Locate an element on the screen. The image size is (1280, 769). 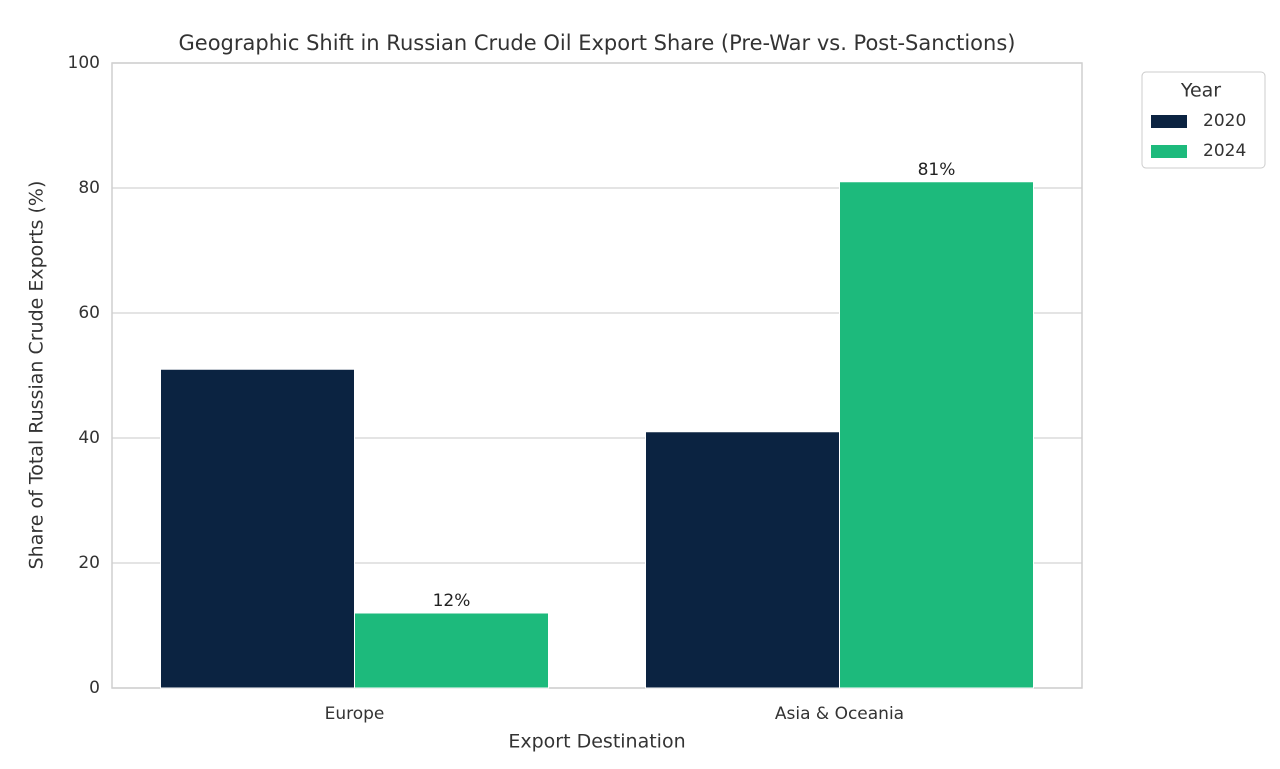
y-tick-label: 0 is located at coordinates (94, 688).